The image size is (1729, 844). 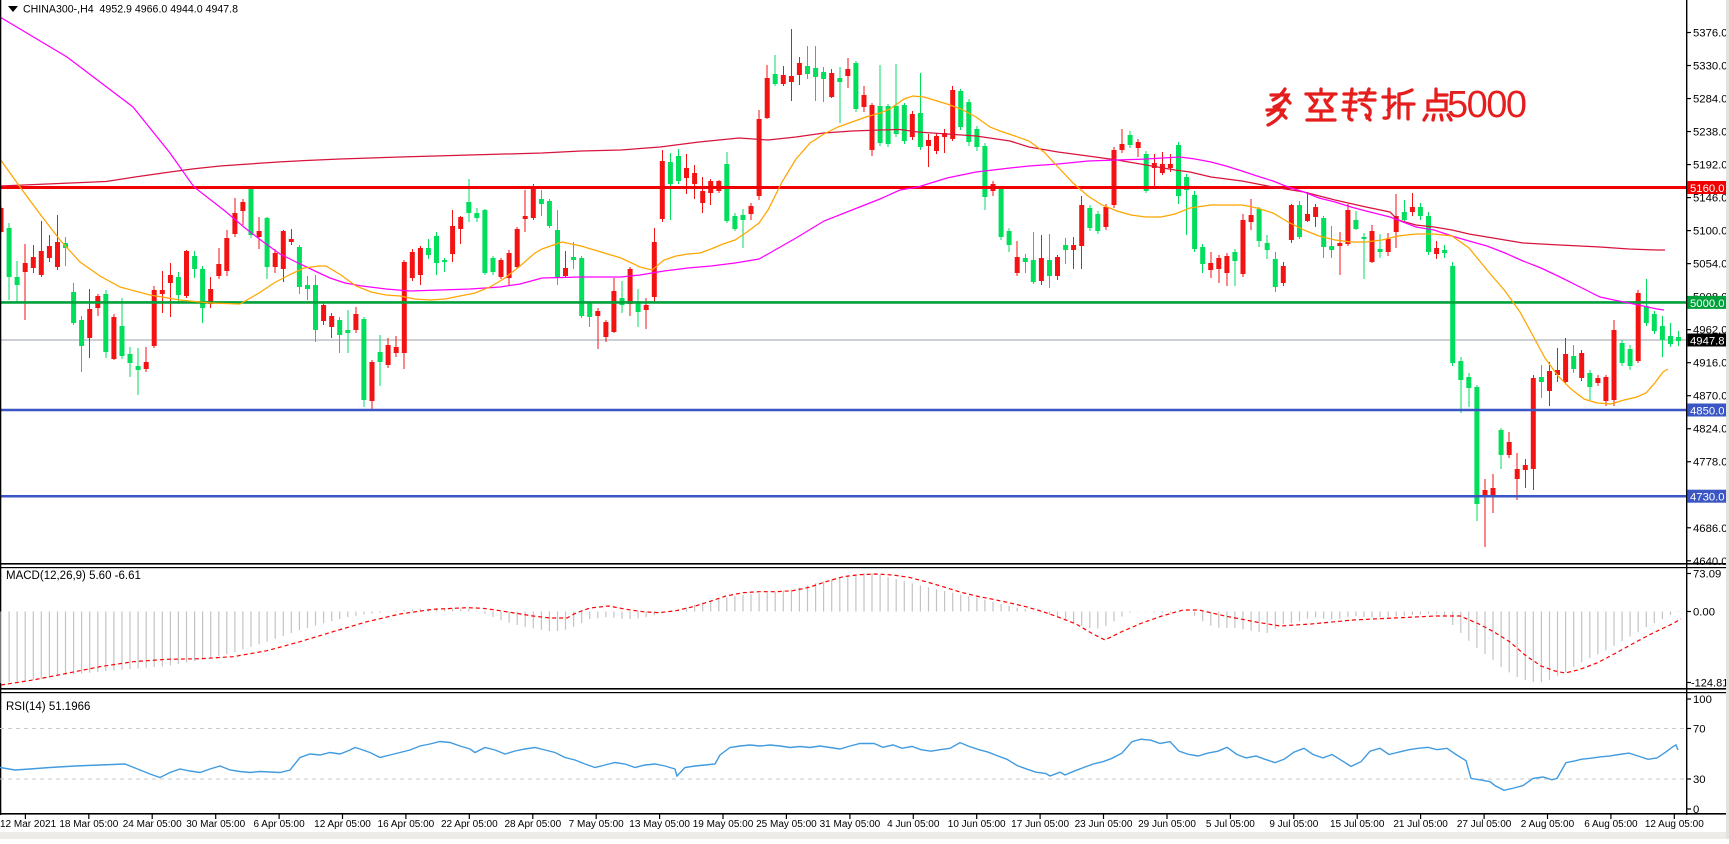 What do you see at coordinates (1486, 105) in the screenshot?
I see `svg-text: 5000` at bounding box center [1486, 105].